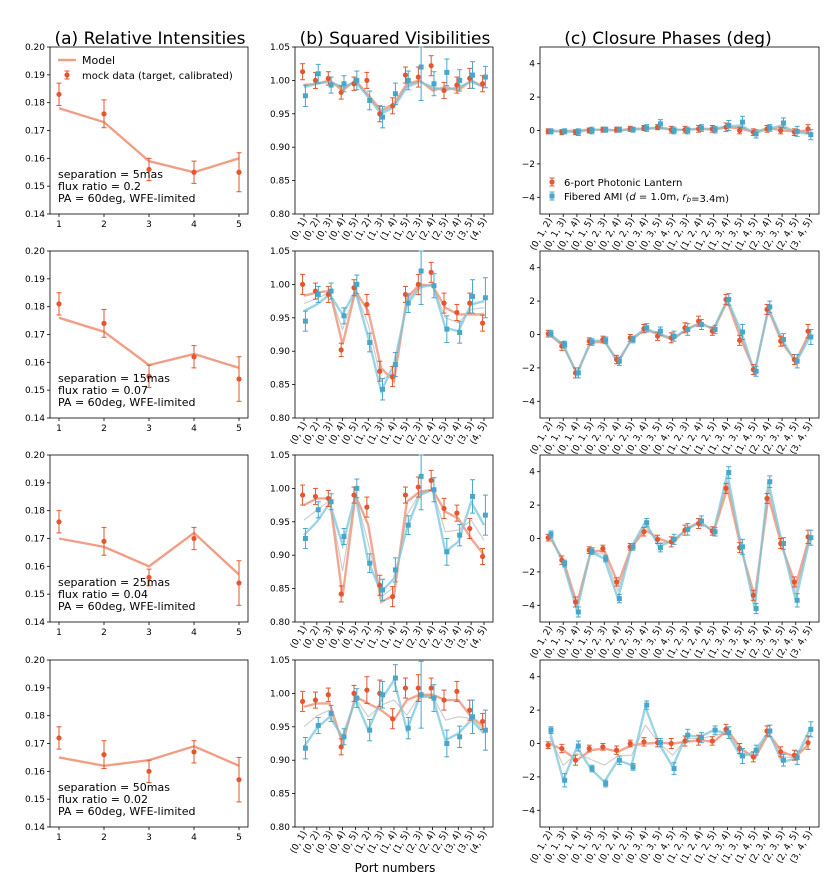  Describe the element at coordinates (632, 197) in the screenshot. I see `legend-ami-label-part: d` at that location.